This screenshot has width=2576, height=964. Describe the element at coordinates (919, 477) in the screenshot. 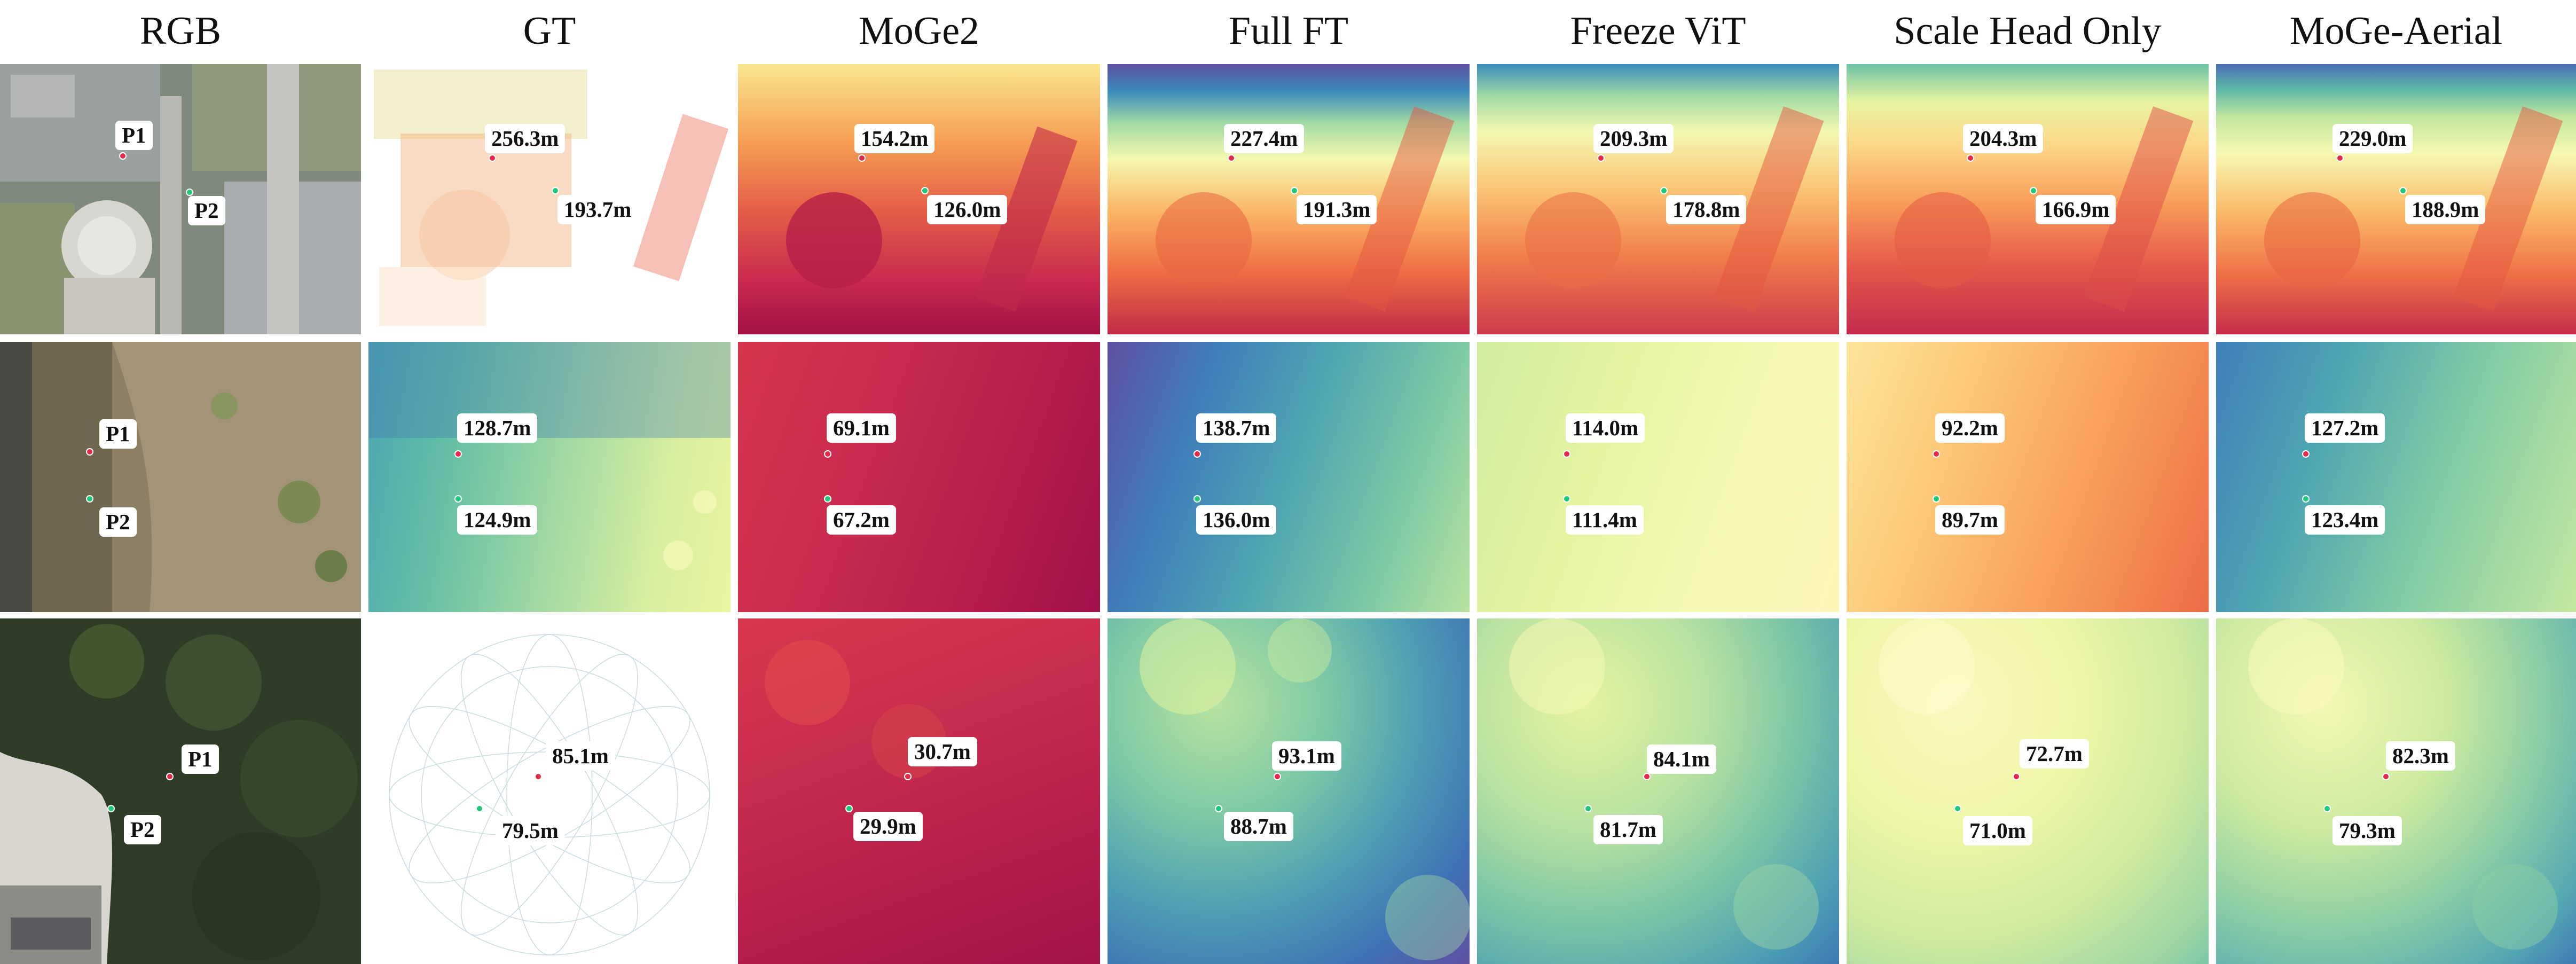

I see `moge2-depth-row2: 69.1m 67.2m` at that location.